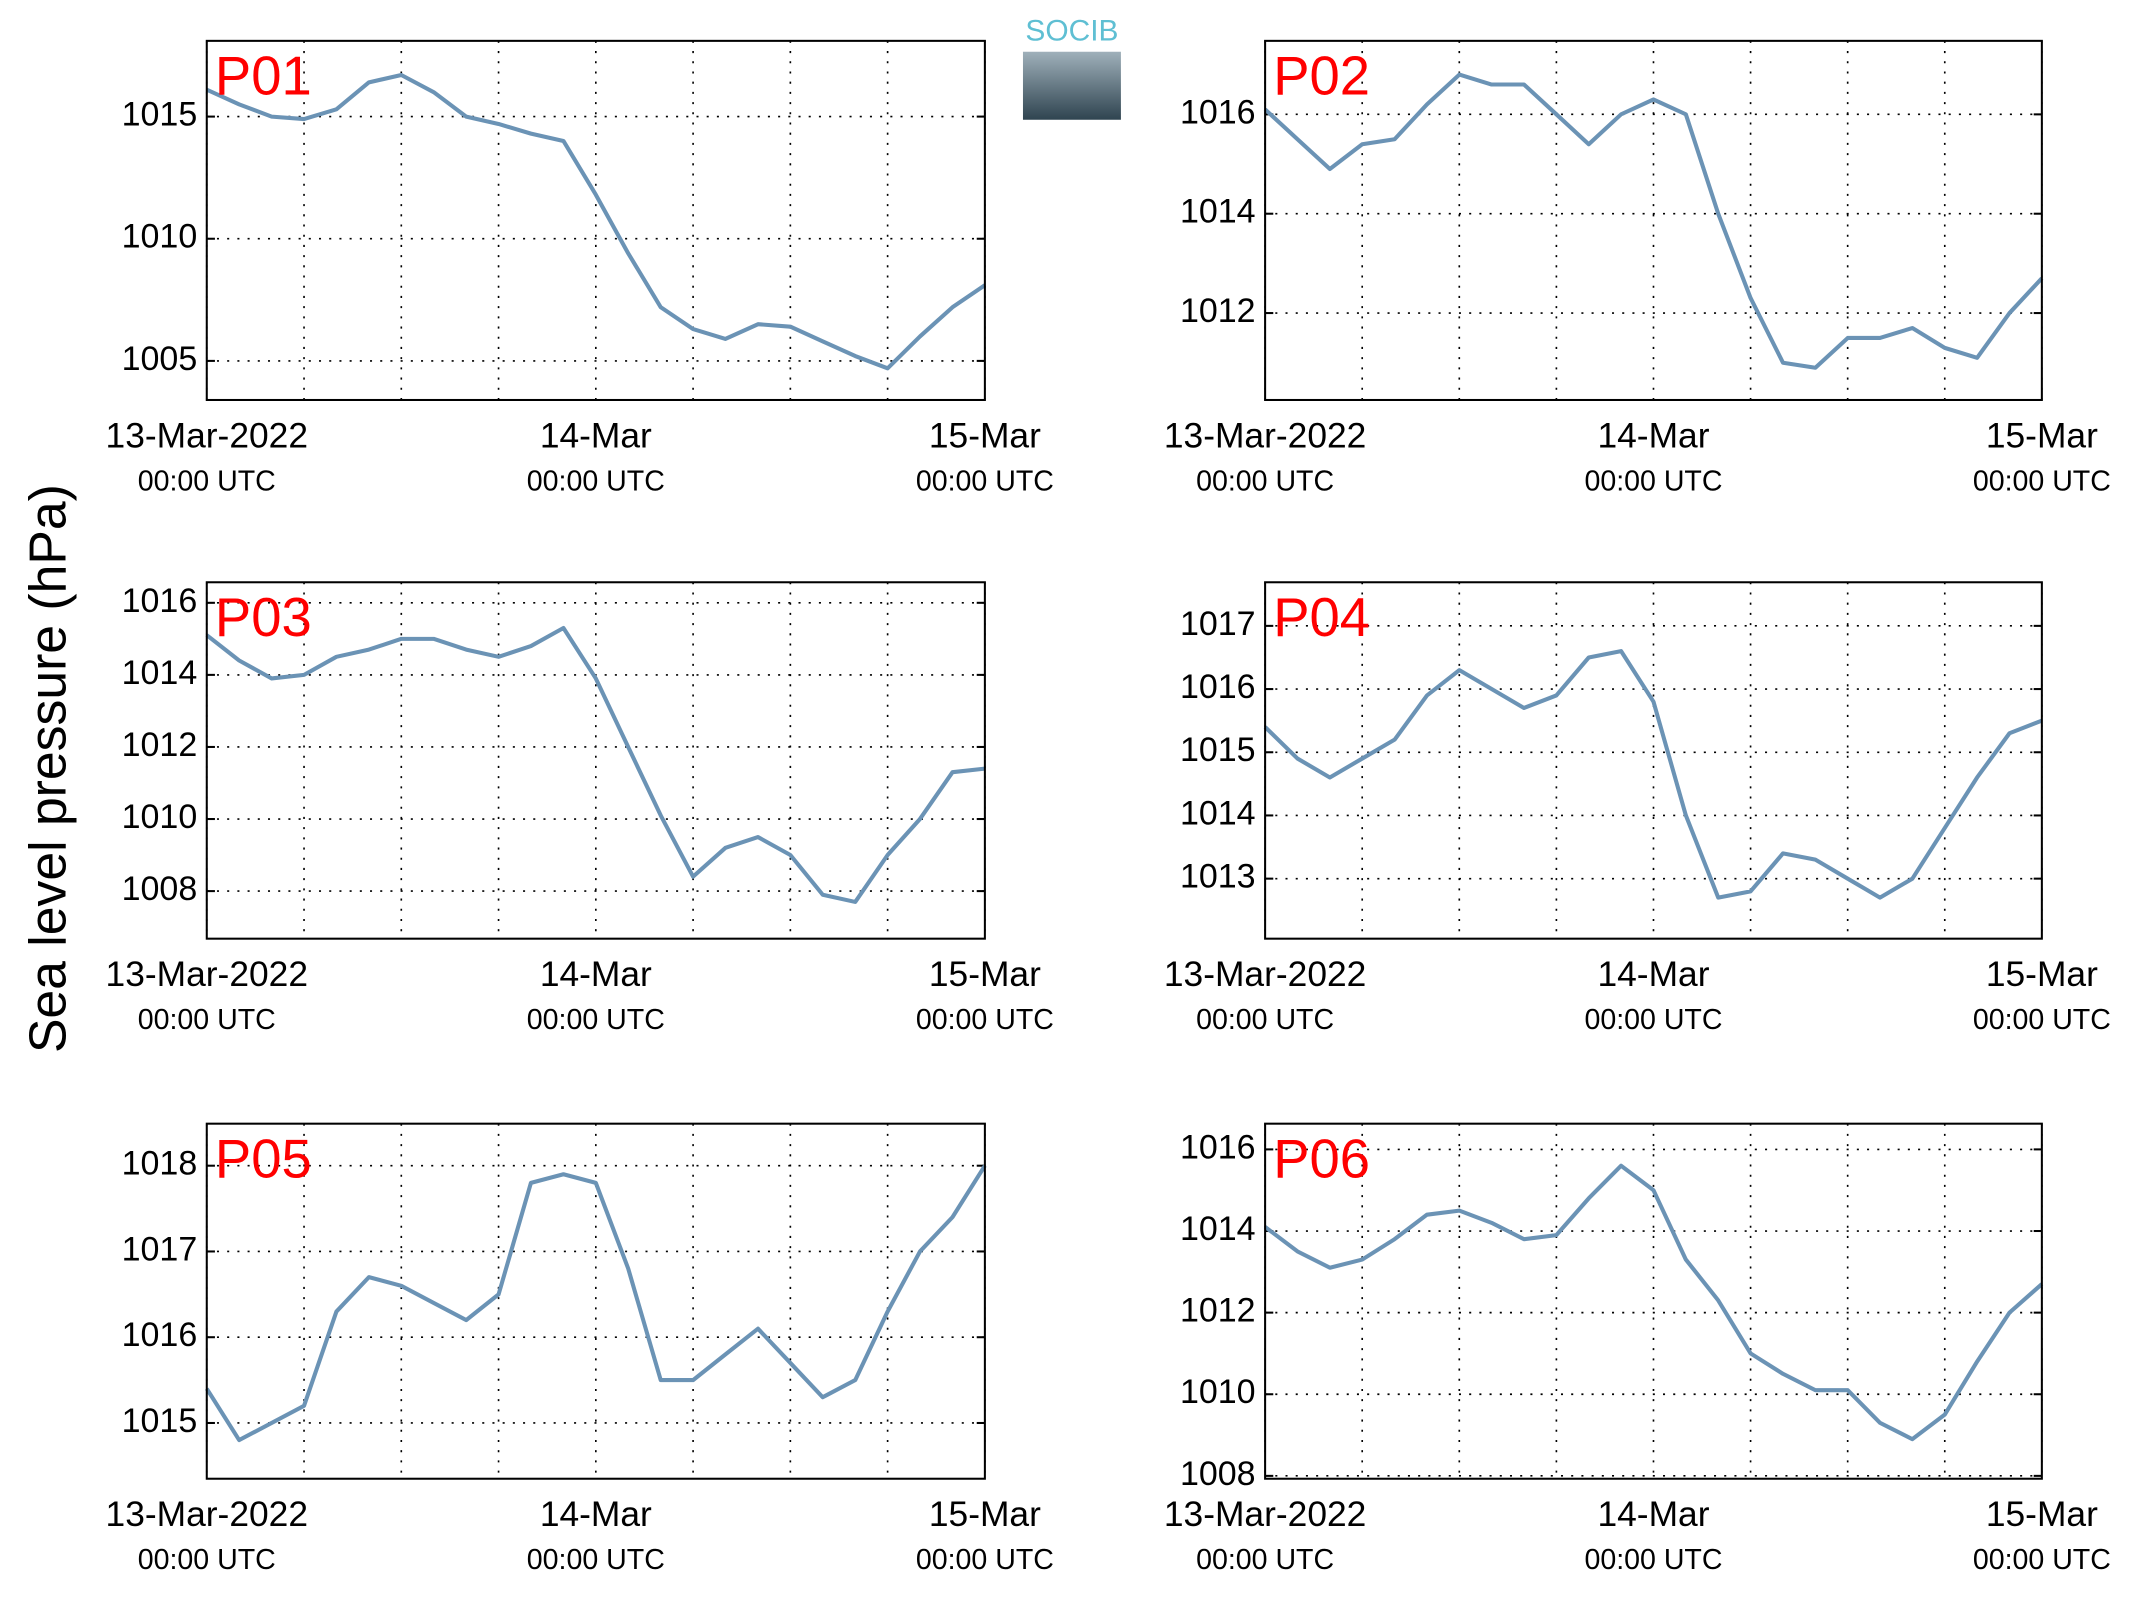 The height and width of the screenshot is (1608, 2133). I want to click on y-tick-label: 1018, so click(160, 1164).